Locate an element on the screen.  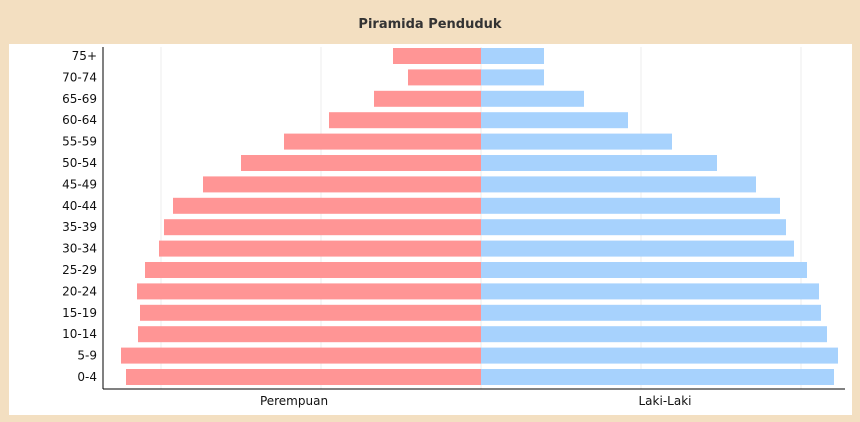
age-label-35-39: 35-39 is located at coordinates (79, 227).